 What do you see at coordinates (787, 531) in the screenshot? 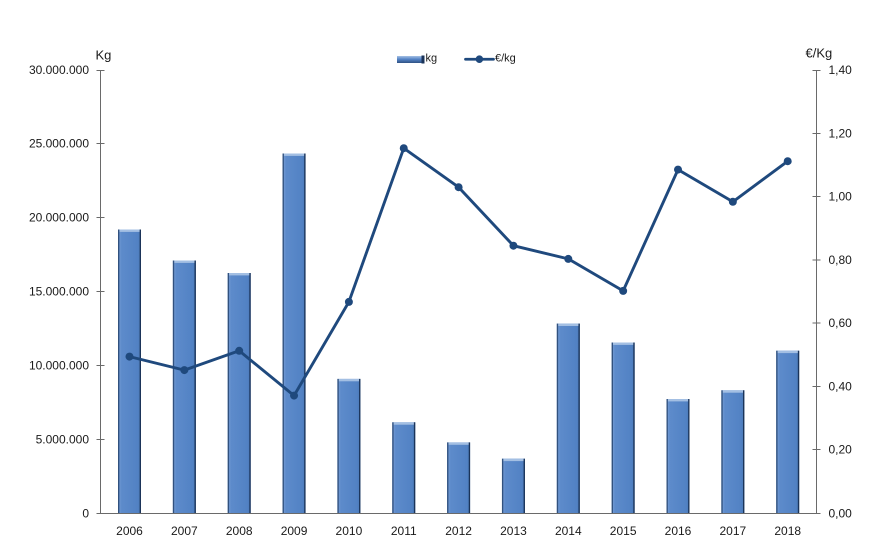
I see `svg-text: 2018` at bounding box center [787, 531].